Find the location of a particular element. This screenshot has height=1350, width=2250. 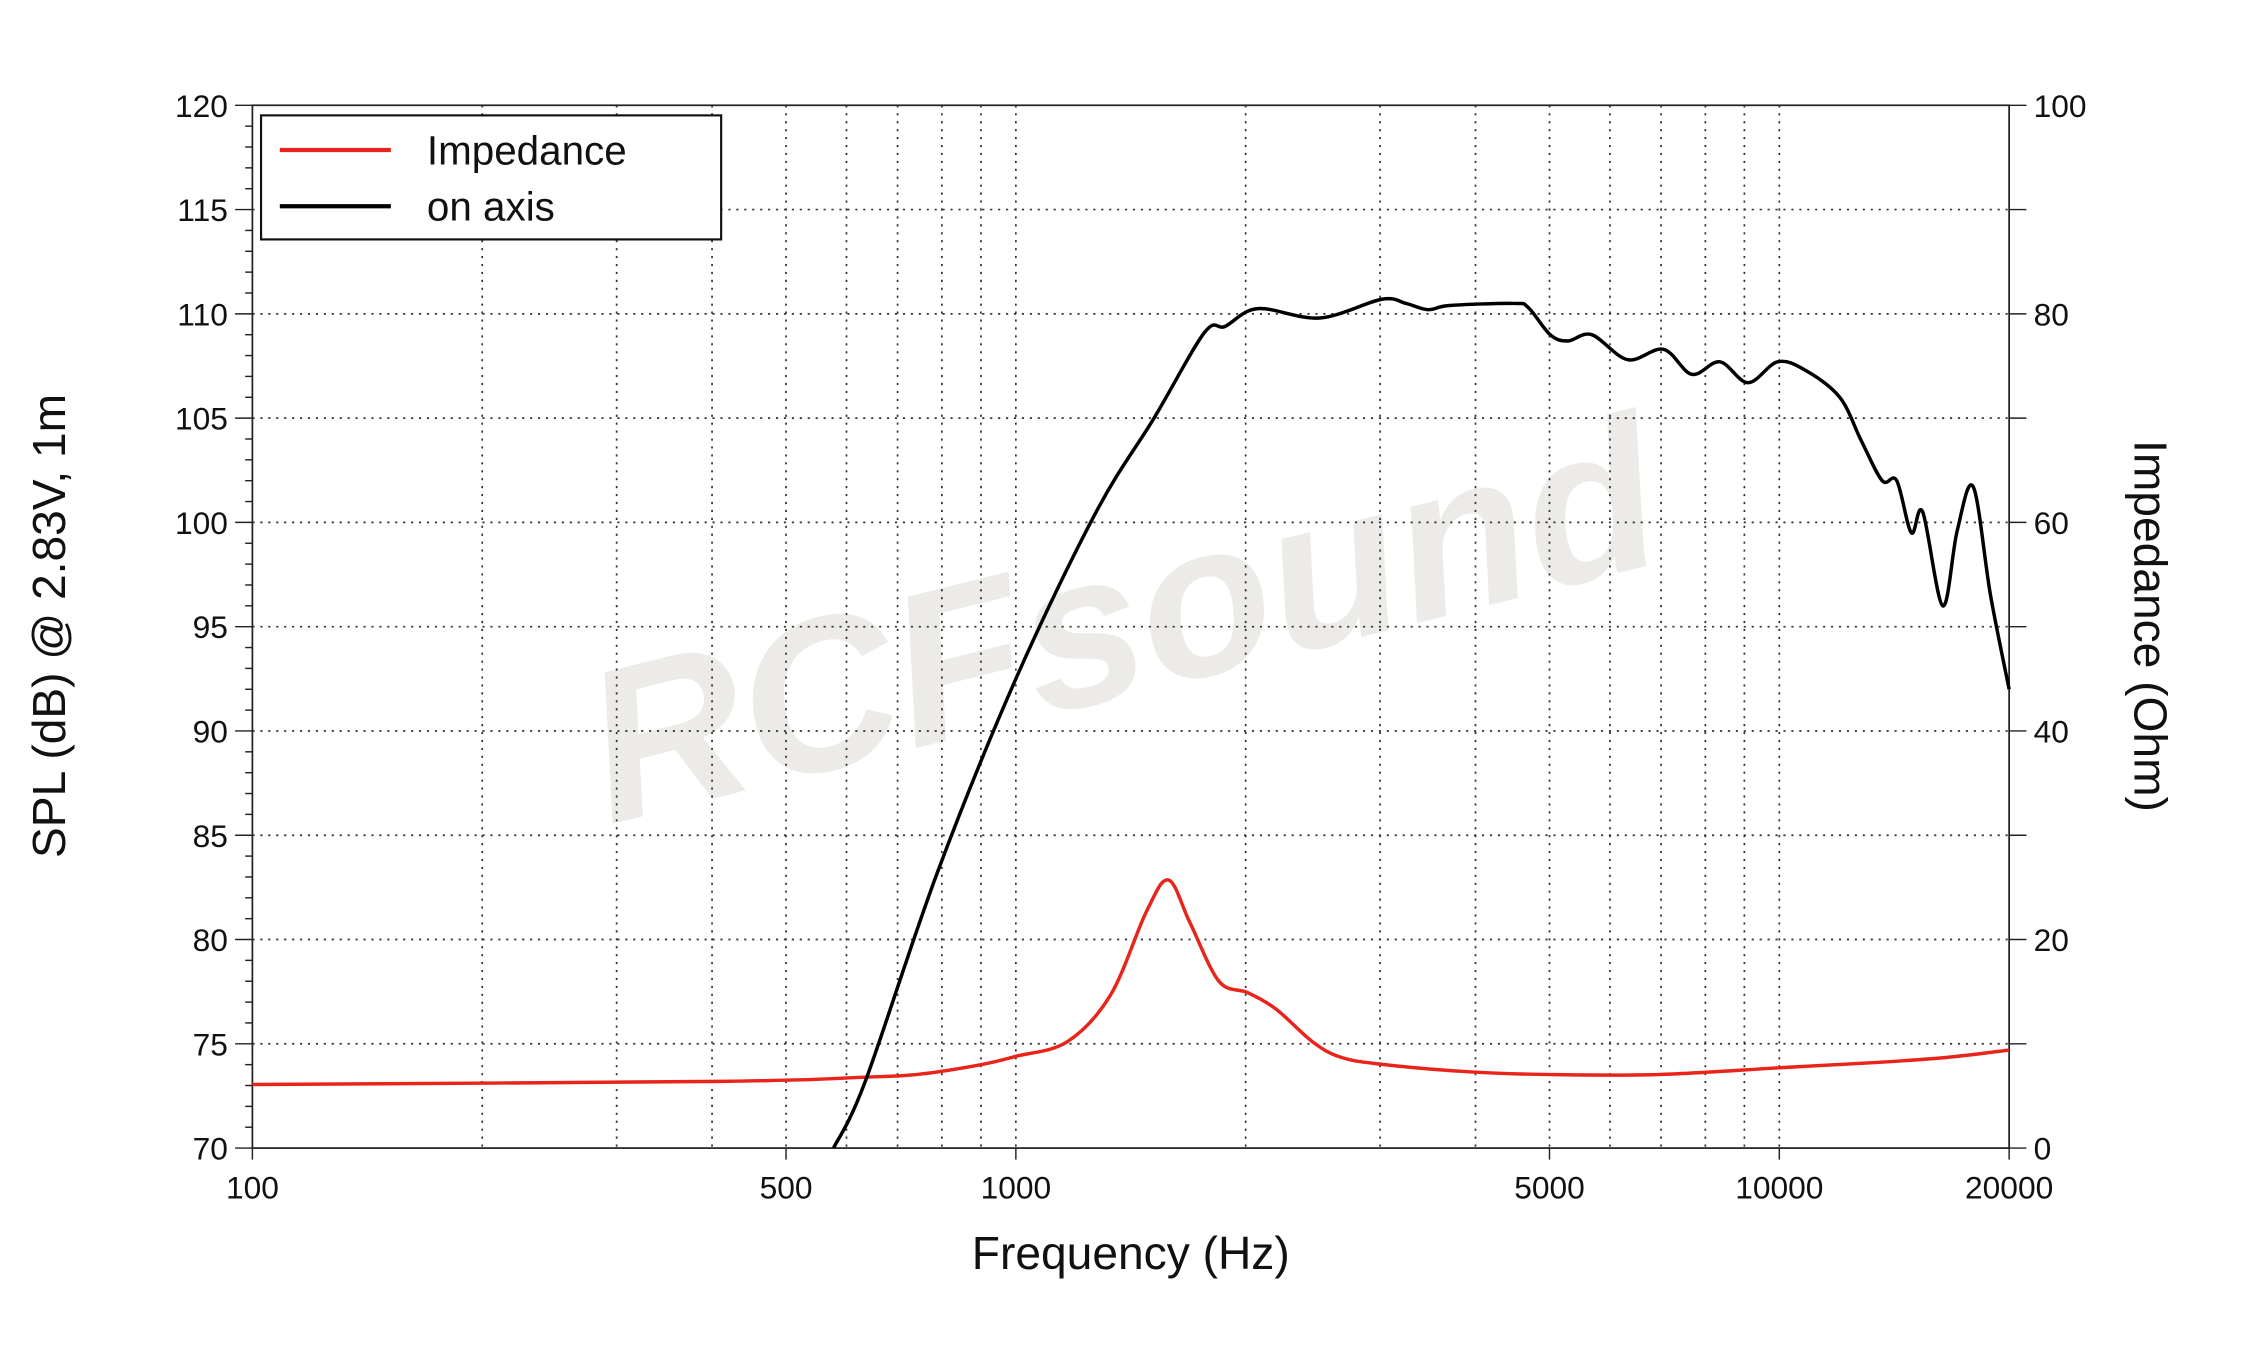

x-tick-label: 1000 is located at coordinates (1016, 1188).